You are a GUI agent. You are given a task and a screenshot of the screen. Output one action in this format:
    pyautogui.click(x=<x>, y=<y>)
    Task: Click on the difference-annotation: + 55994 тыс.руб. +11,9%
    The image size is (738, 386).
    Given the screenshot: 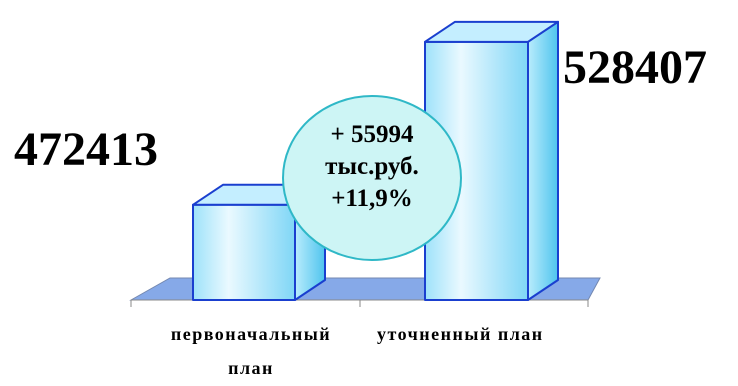 What is the action you would take?
    pyautogui.click(x=372, y=167)
    